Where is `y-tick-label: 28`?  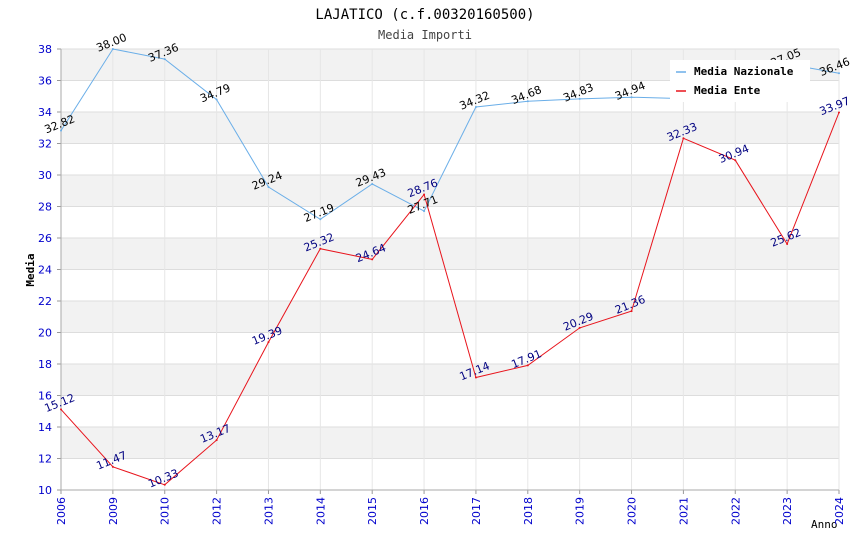 y-tick-label: 28 is located at coordinates (45, 207).